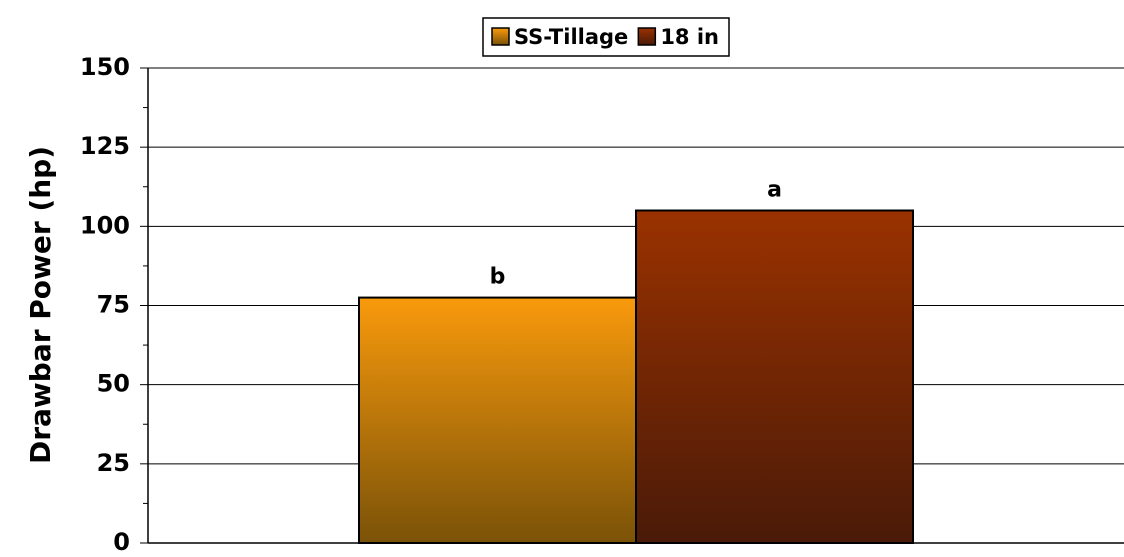 This screenshot has height=557, width=1124. Describe the element at coordinates (113, 384) in the screenshot. I see `y-tick-label: 50` at that location.